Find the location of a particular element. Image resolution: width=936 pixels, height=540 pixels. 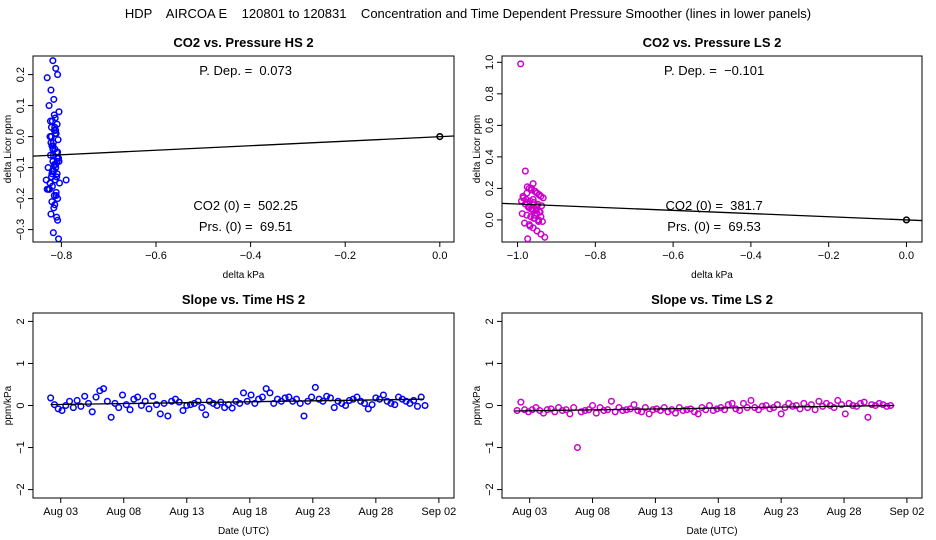

y-tick-label: 1.0 is located at coordinates (490, 62).